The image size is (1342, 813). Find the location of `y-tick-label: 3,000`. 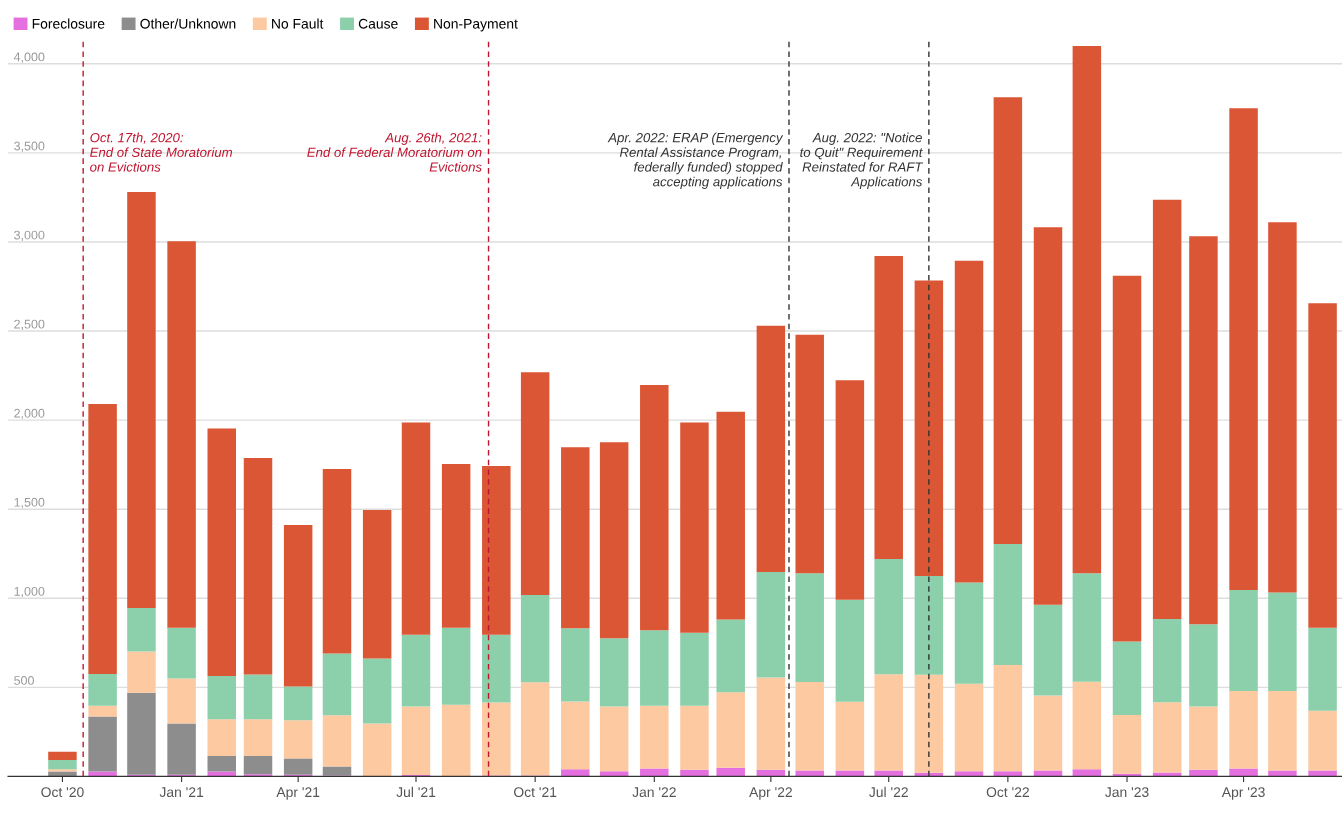

y-tick-label: 3,000 is located at coordinates (29, 235).